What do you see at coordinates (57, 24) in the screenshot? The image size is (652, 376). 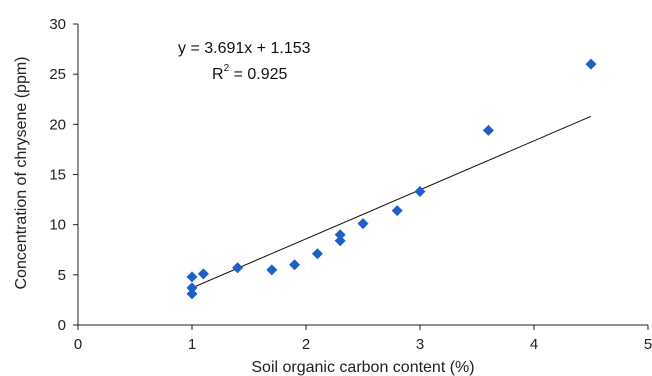 I see `y-tick-label: 30` at bounding box center [57, 24].